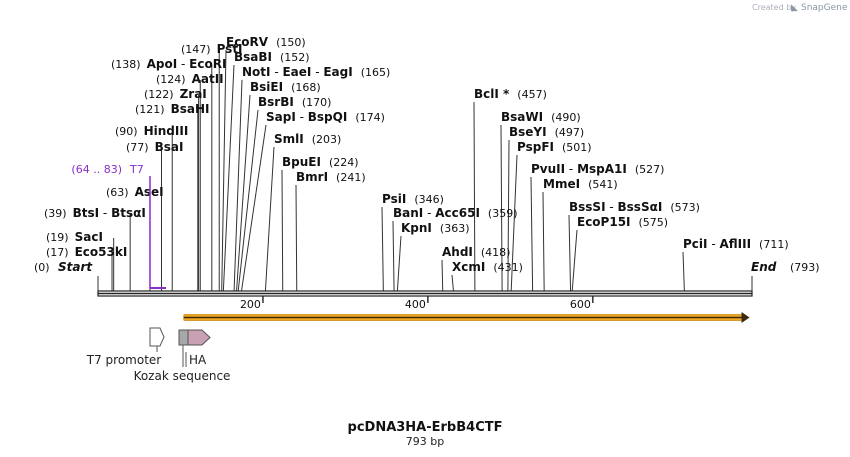 Image resolution: width=850 pixels, height=457 pixels. I want to click on enzyme-label: (77) BsaI, so click(154, 147).